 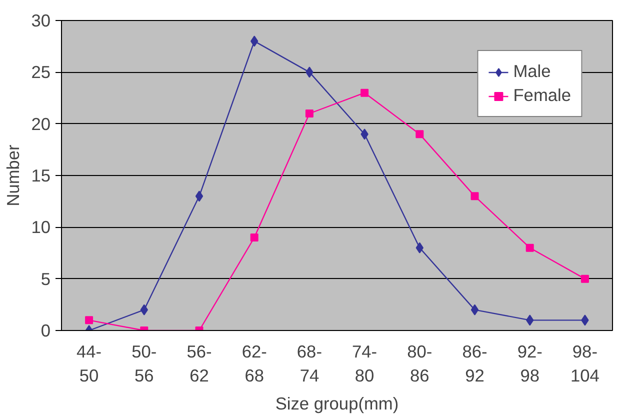 What do you see at coordinates (144, 364) in the screenshot?
I see `x-tick-label: 50- 56` at bounding box center [144, 364].